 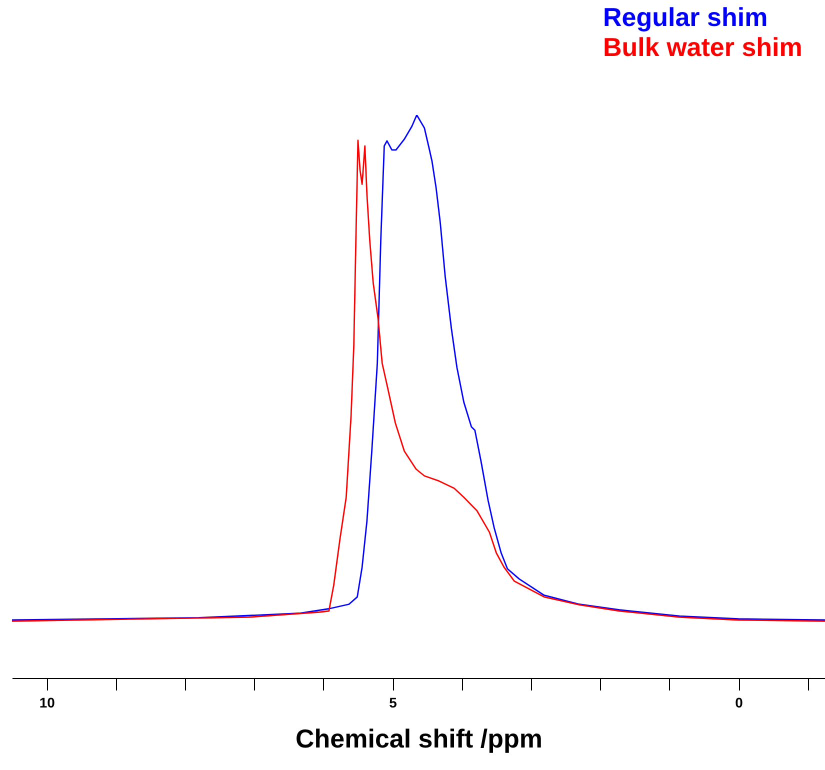 I want to click on x-tick-label: 0, so click(x=739, y=702).